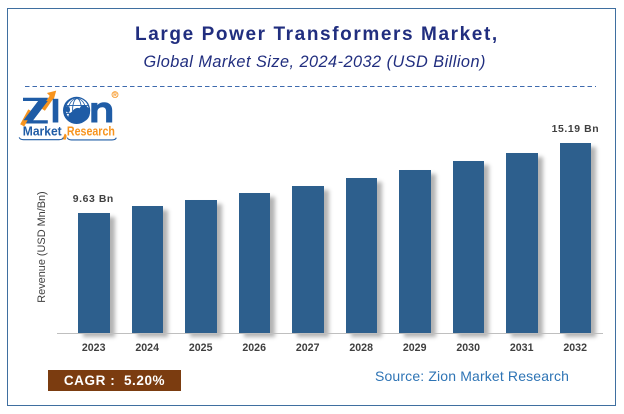  What do you see at coordinates (43, 132) in the screenshot?
I see `svg-text: Market` at bounding box center [43, 132].